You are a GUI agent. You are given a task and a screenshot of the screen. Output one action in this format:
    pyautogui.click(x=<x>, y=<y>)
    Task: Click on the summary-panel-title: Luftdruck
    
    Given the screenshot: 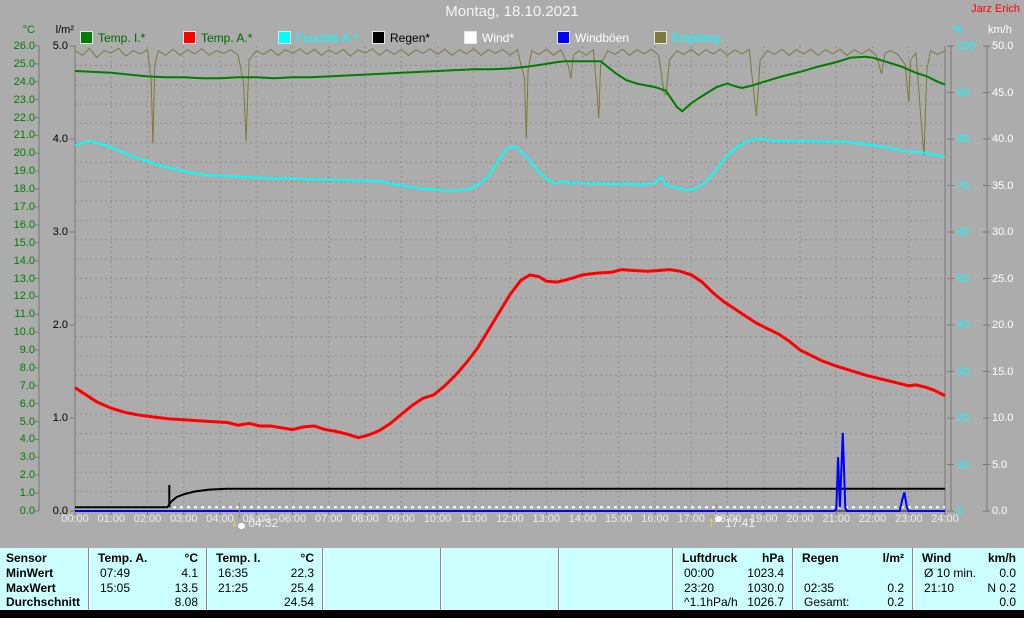 What is the action you would take?
    pyautogui.click(x=710, y=558)
    